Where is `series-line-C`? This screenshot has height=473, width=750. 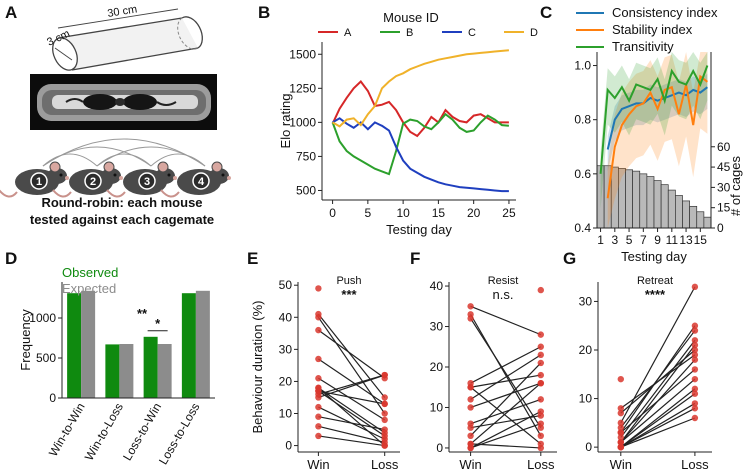 series-line-C is located at coordinates (420, 155).